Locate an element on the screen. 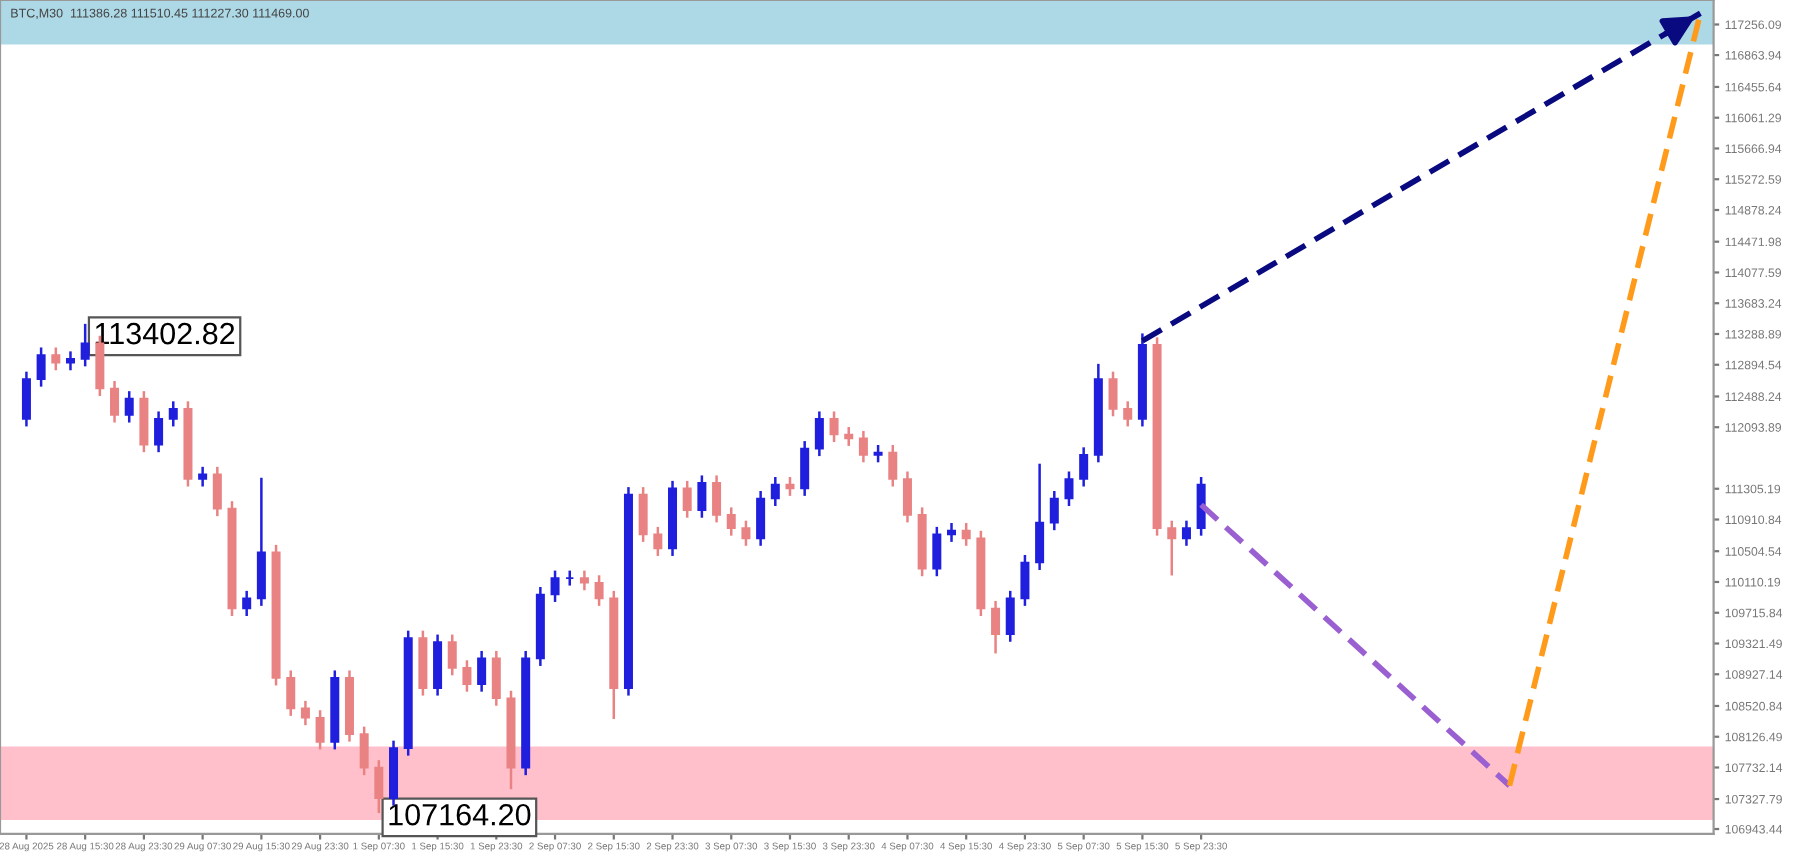 Image resolution: width=1800 pixels, height=858 pixels. annotation: 113402.82 is located at coordinates (165, 333).